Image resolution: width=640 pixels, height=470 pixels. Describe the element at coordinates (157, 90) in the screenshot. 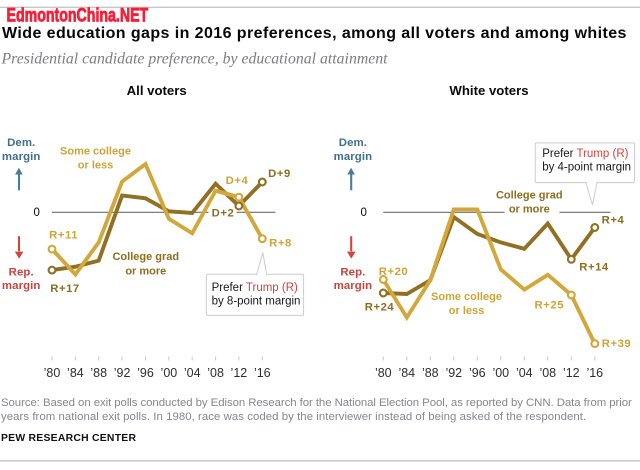

I see `svg-text: All voters` at that location.